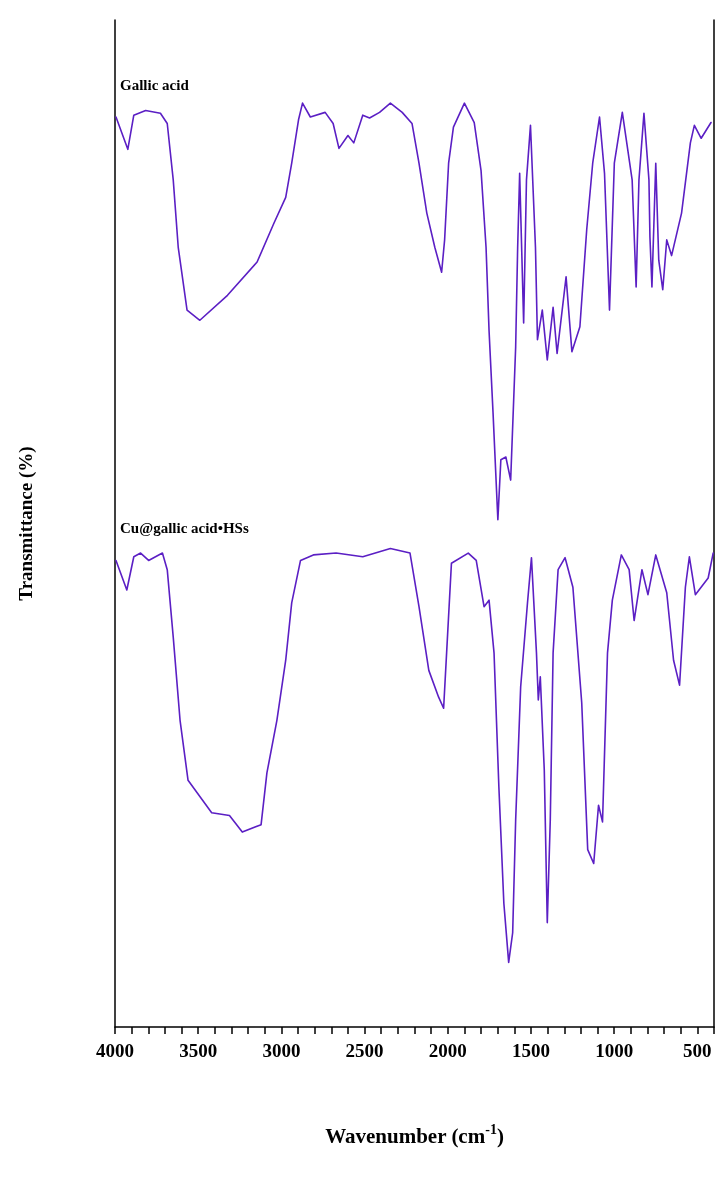 Image resolution: width=723 pixels, height=1186 pixels. What do you see at coordinates (364, 1050) in the screenshot?
I see `x-tick-label: 2500` at bounding box center [364, 1050].